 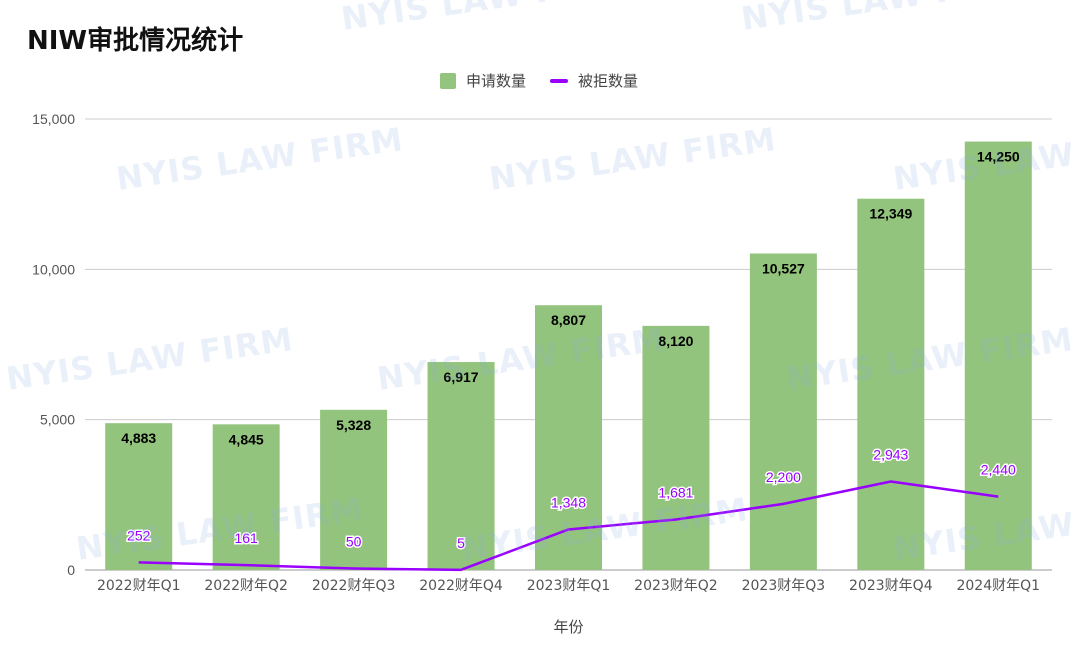 What do you see at coordinates (608, 81) in the screenshot?
I see `legend-label-rejections: 被拒数量` at bounding box center [608, 81].